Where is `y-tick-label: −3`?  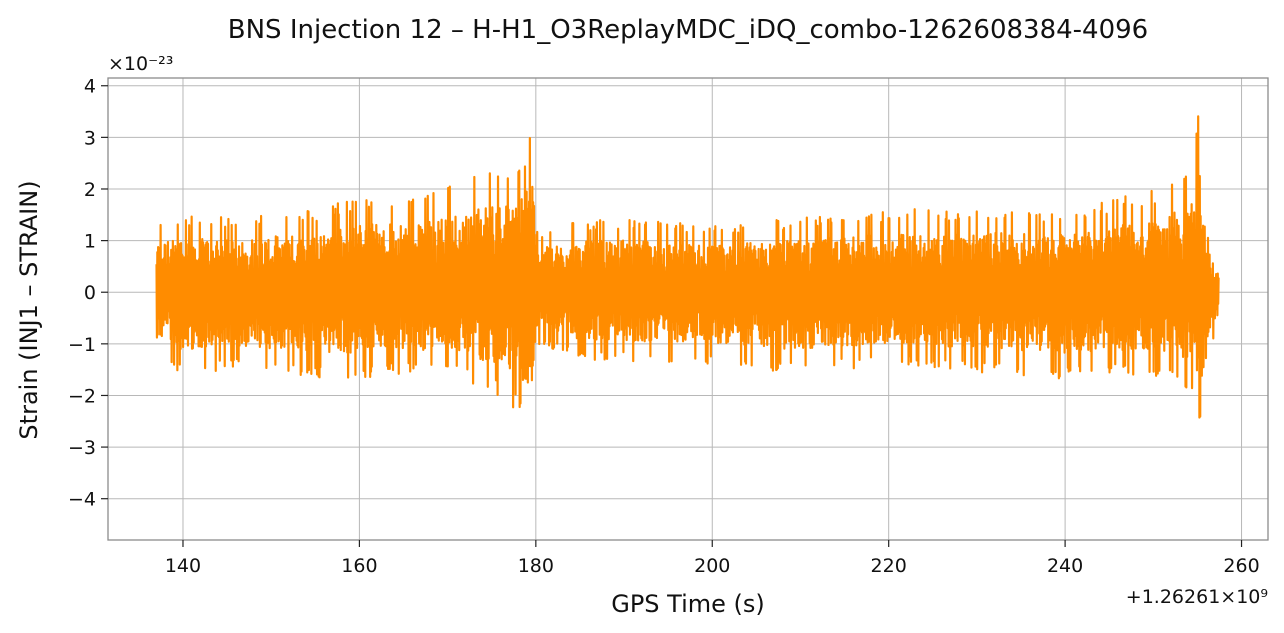 y-tick-label: −3 is located at coordinates (82, 448).